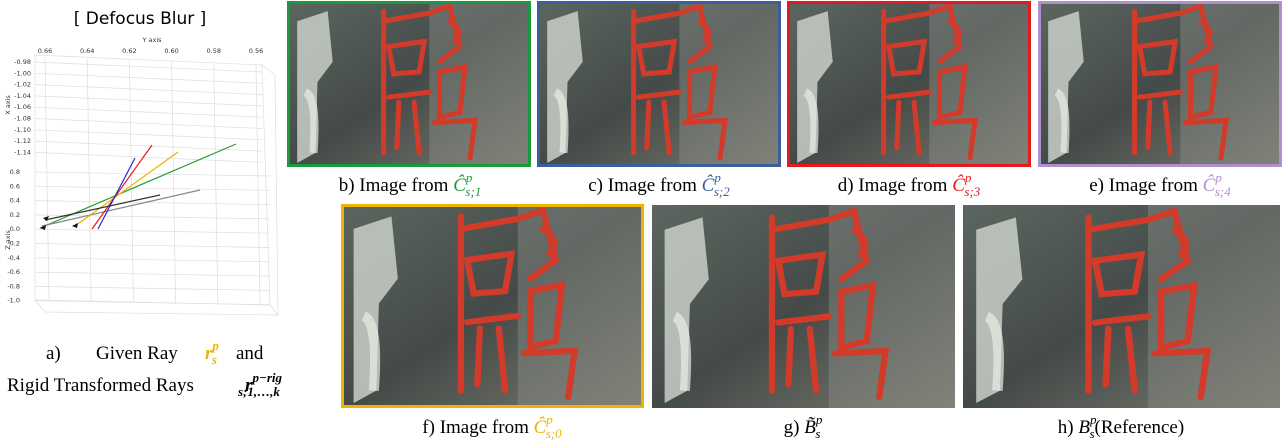 The image size is (1284, 442). What do you see at coordinates (895, 185) in the screenshot?
I see `caption-prefix: d) Image from` at bounding box center [895, 185].